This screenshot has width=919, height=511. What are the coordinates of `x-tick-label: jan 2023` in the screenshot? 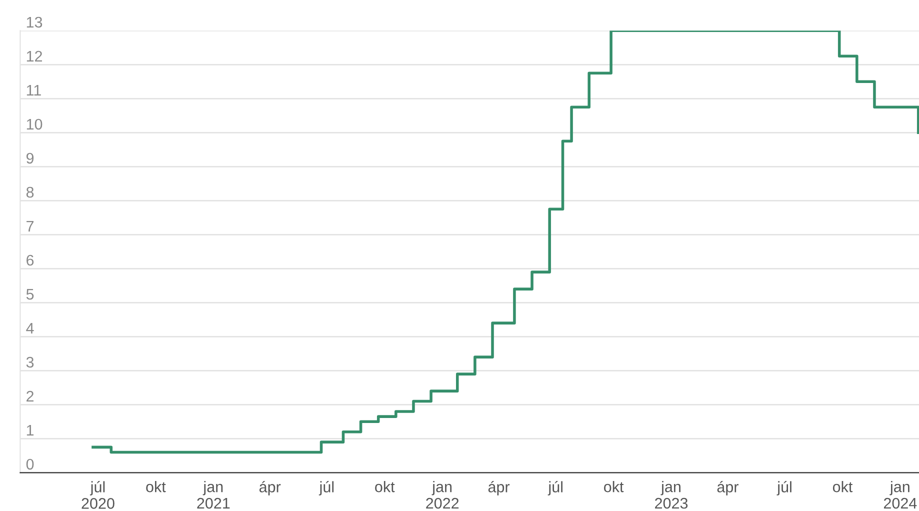 It's located at (671, 495).